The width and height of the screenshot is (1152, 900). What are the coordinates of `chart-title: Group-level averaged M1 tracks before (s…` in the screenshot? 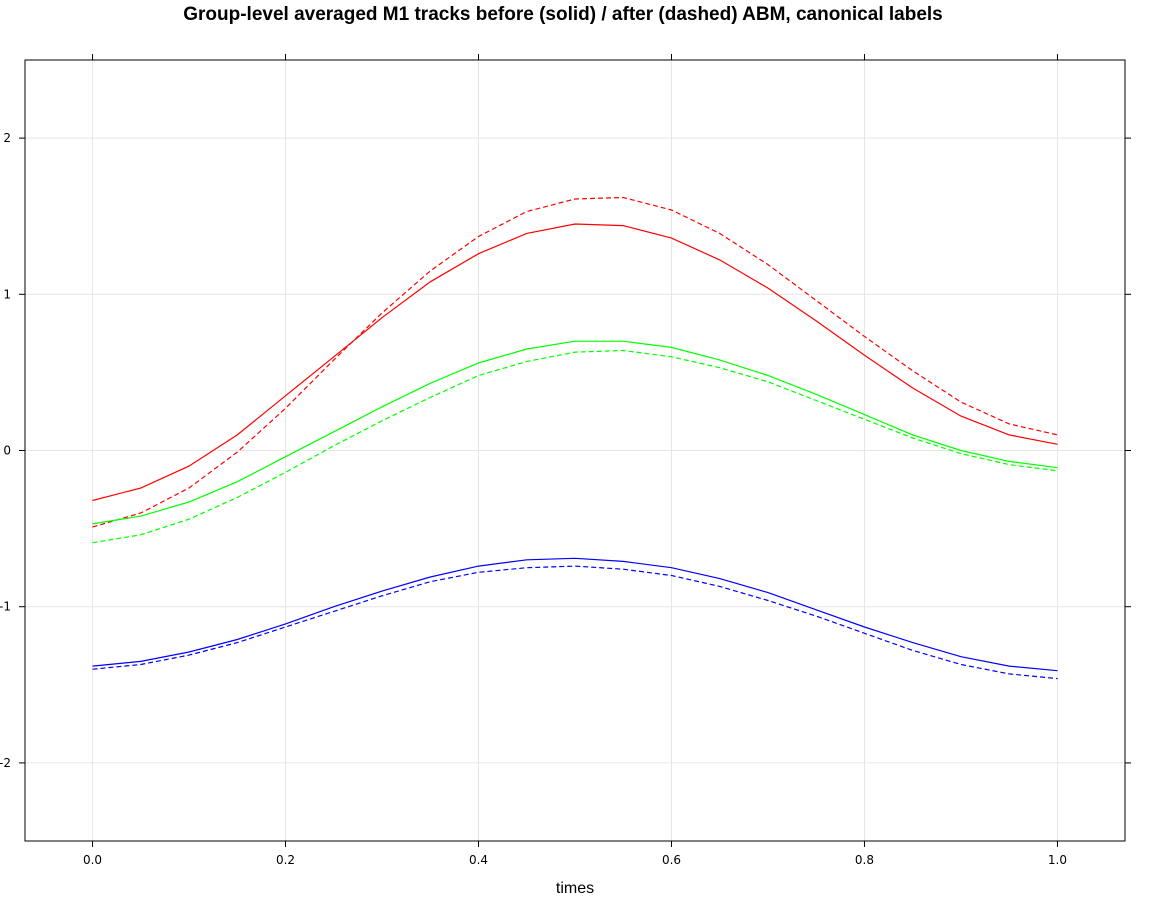 It's located at (563, 14).